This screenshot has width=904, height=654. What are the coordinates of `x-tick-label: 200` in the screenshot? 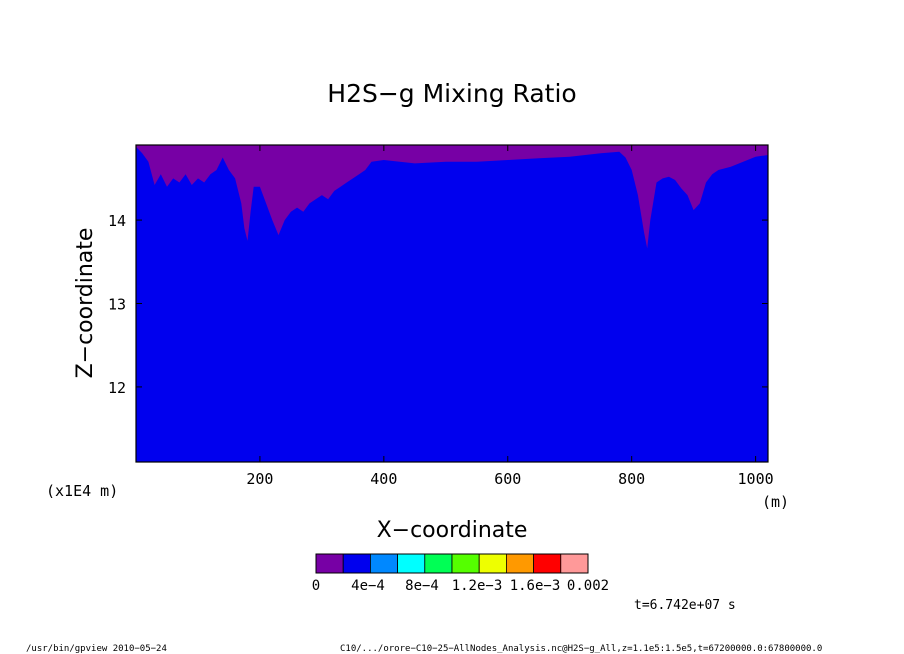 It's located at (259, 479).